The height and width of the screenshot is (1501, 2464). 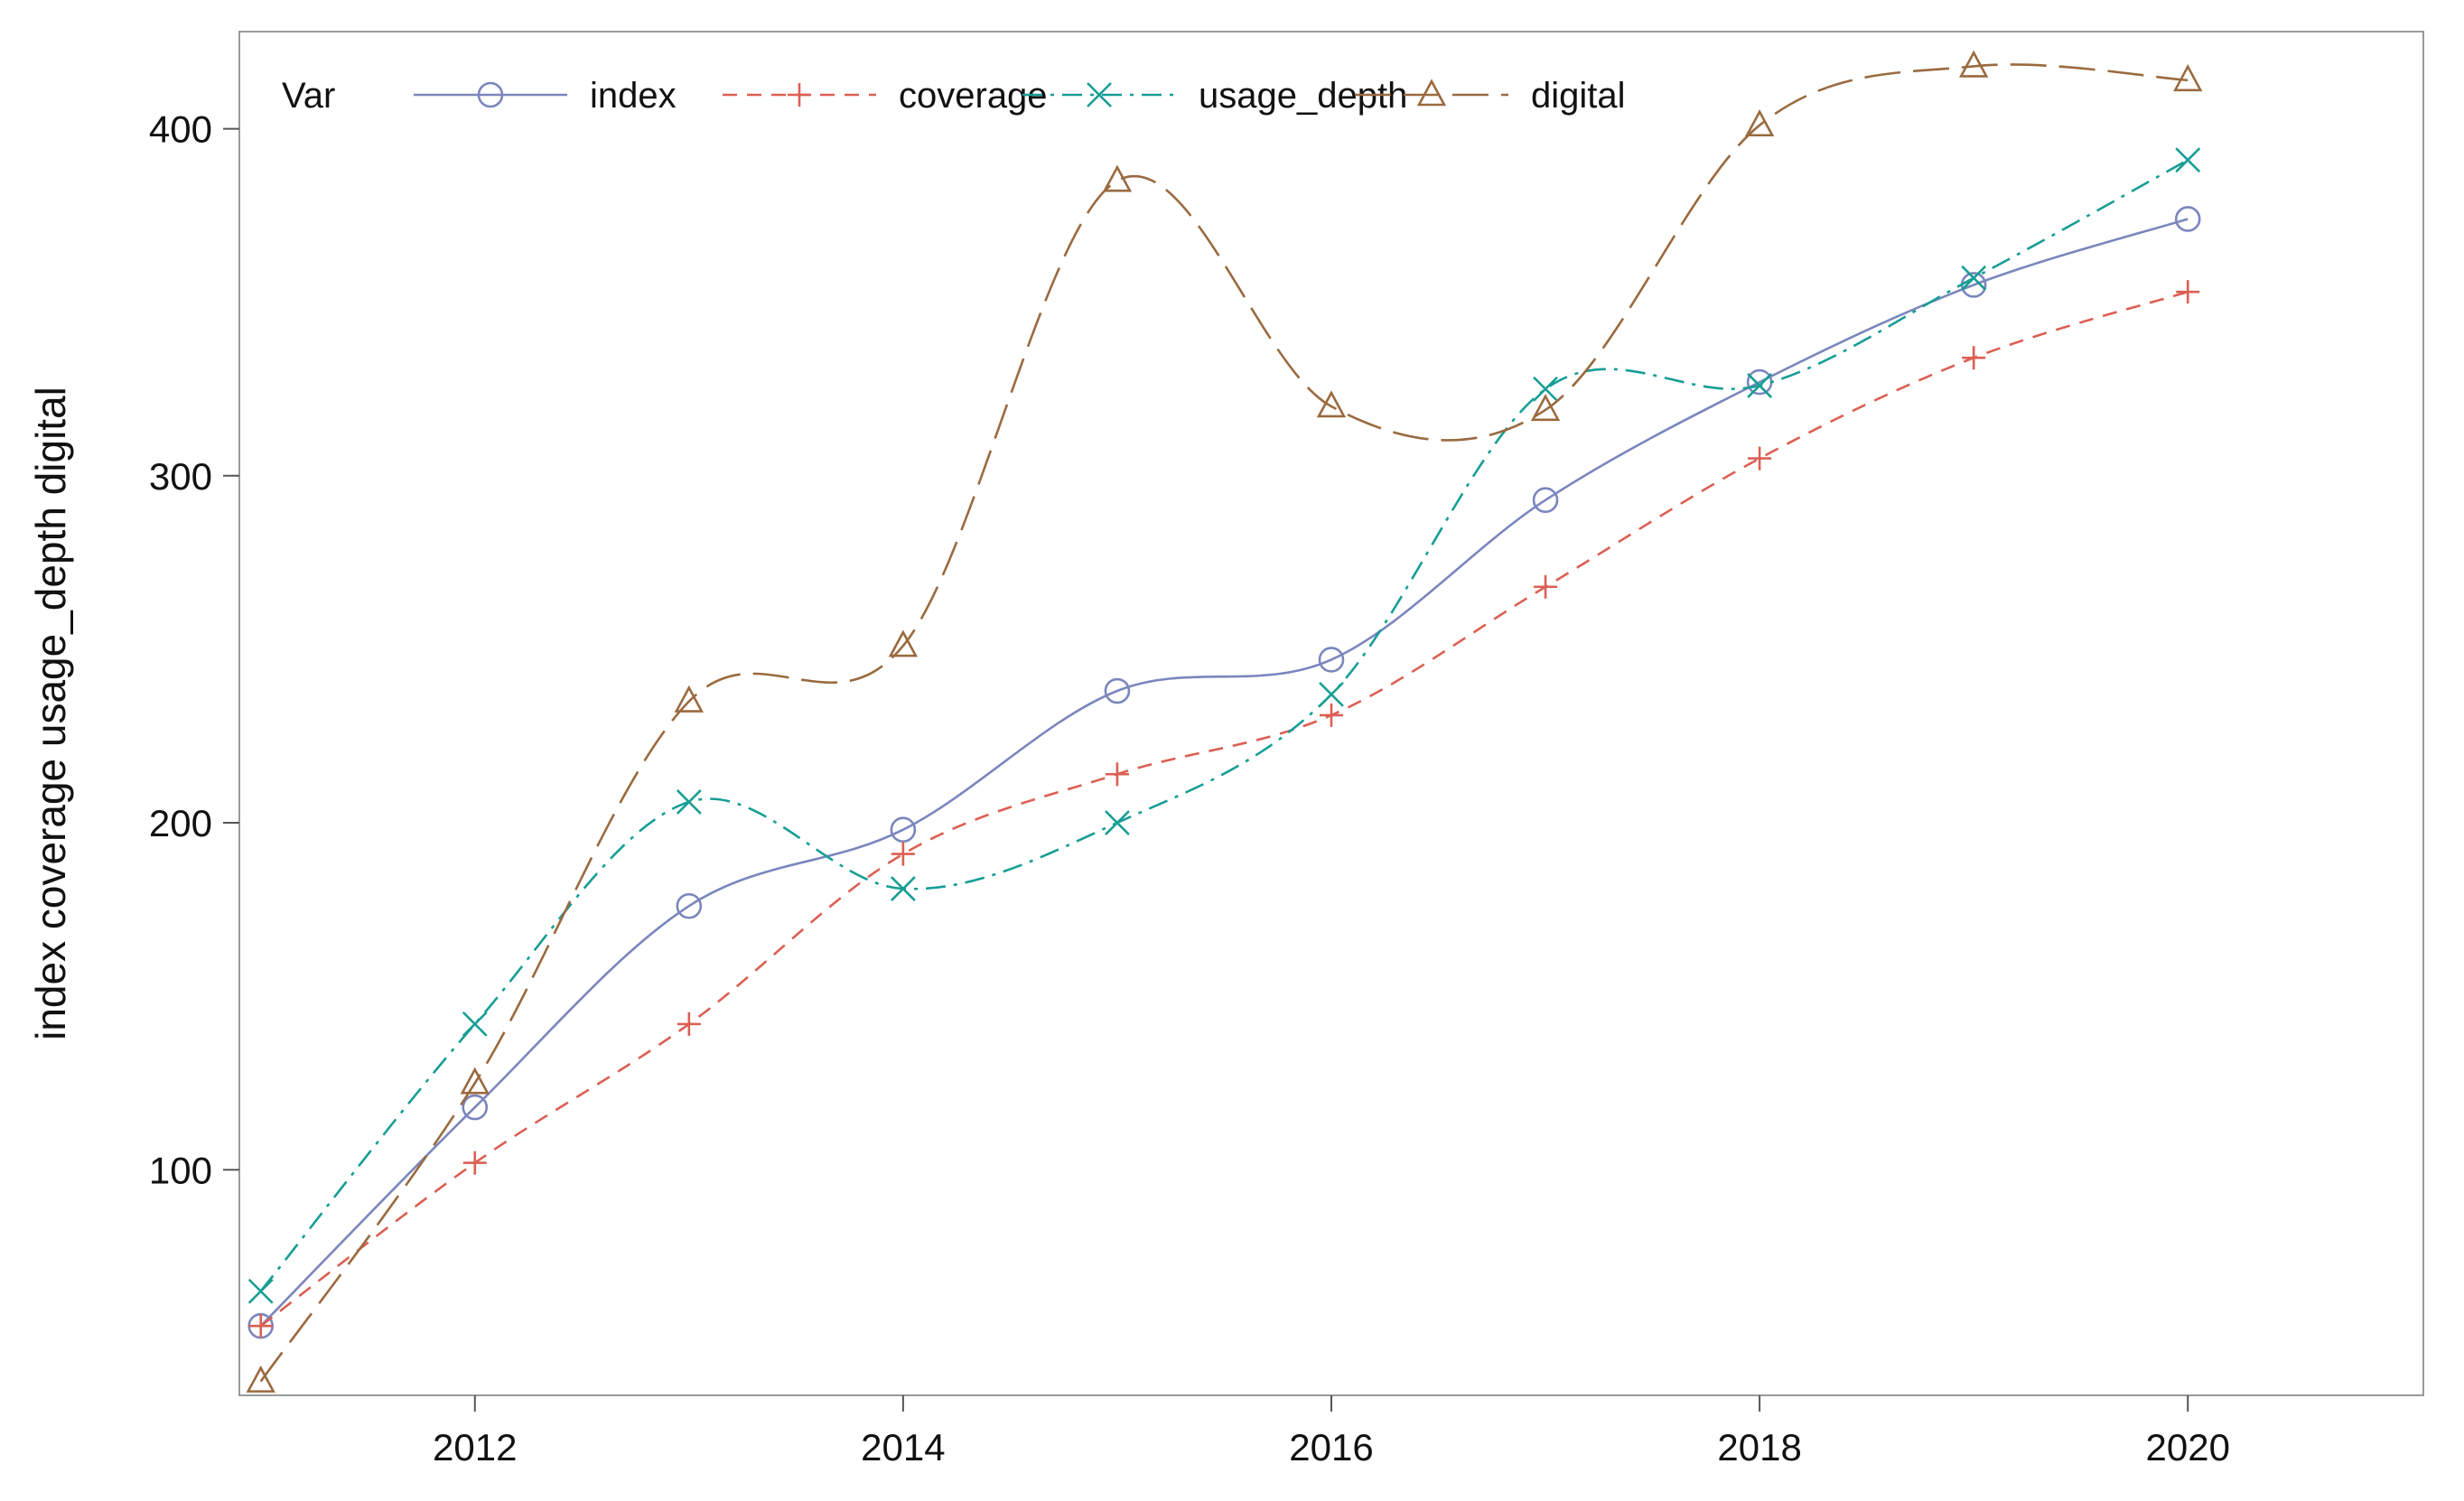 What do you see at coordinates (1759, 1447) in the screenshot?
I see `x-tick-label: 2018` at bounding box center [1759, 1447].